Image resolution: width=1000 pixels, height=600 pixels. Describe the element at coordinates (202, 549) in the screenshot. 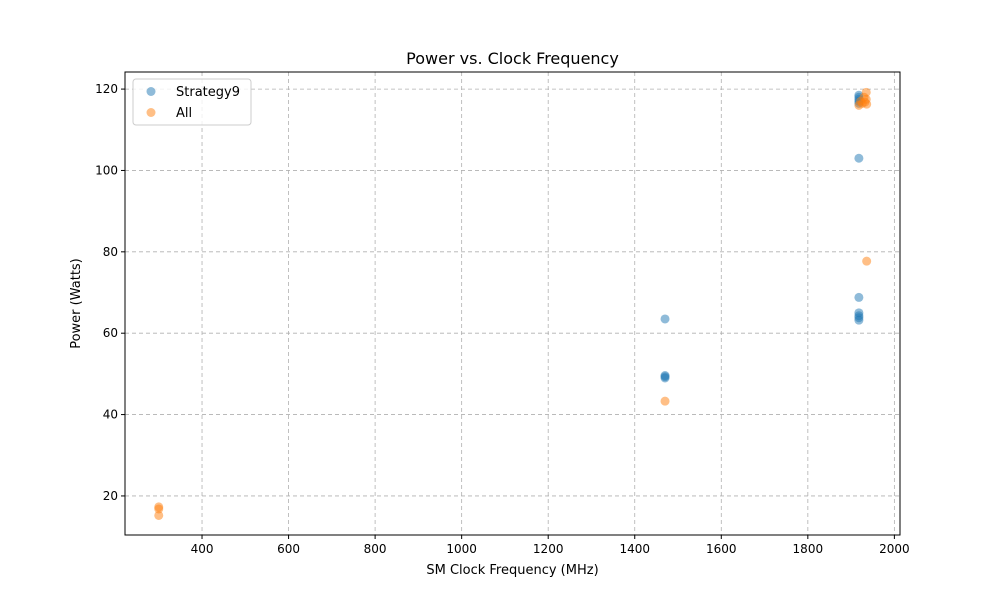

I see `x-tick-label: 400` at that location.